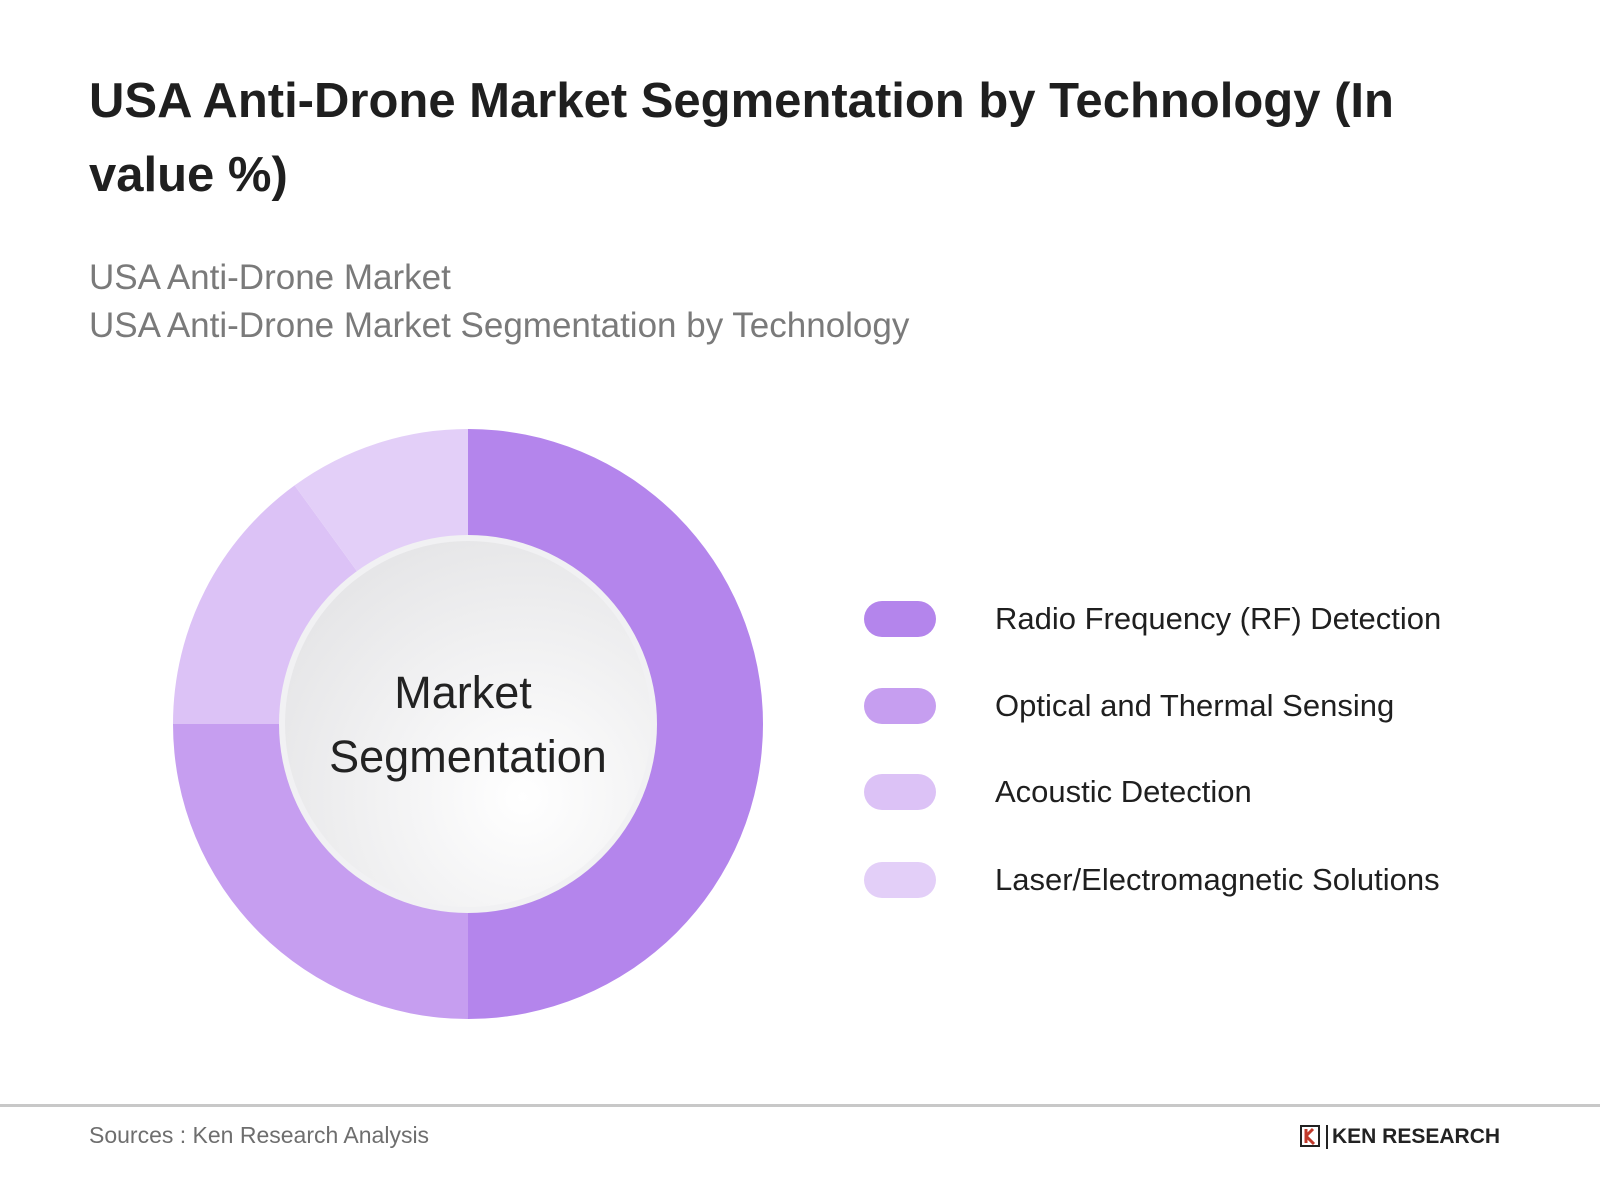 The width and height of the screenshot is (1600, 1200). Describe the element at coordinates (1413, 1137) in the screenshot. I see `logo-text: KEN RESEARCH` at that location.